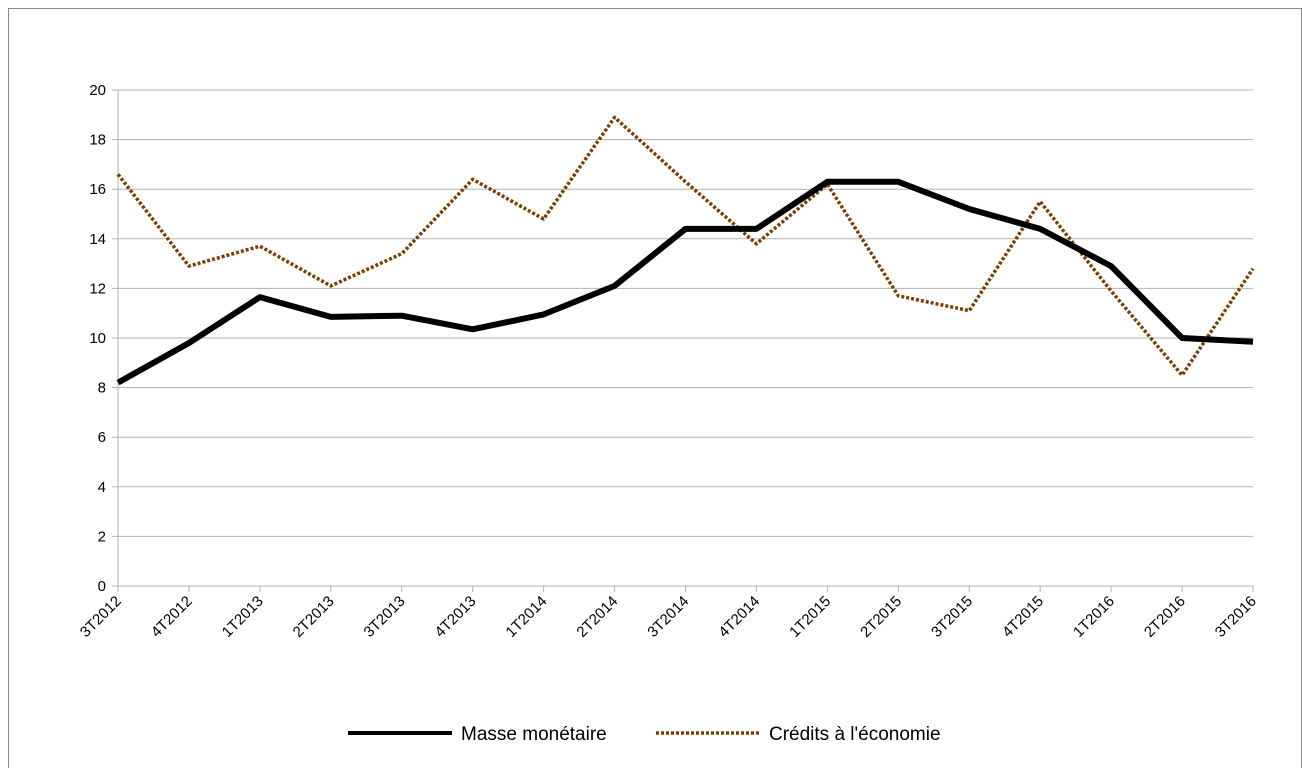 The height and width of the screenshot is (768, 1302). What do you see at coordinates (102, 388) in the screenshot?
I see `y-tick-label: 8` at bounding box center [102, 388].